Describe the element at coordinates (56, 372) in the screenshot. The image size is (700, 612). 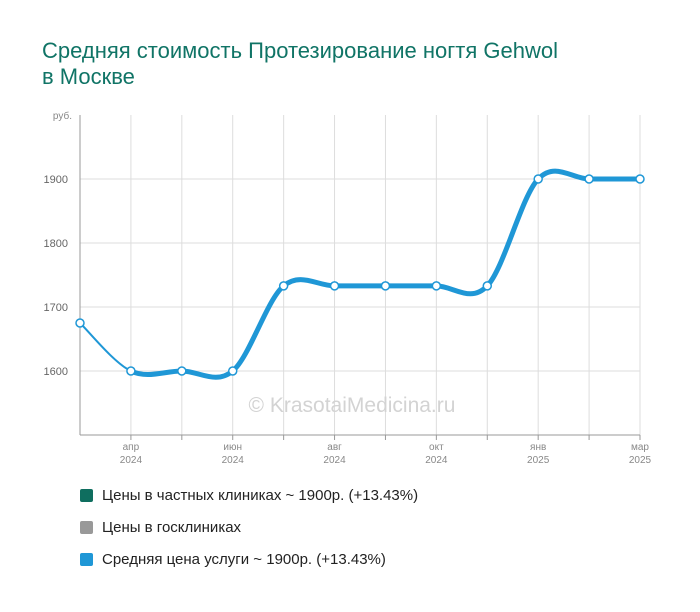
I see `y-tick-label: 1600` at that location.